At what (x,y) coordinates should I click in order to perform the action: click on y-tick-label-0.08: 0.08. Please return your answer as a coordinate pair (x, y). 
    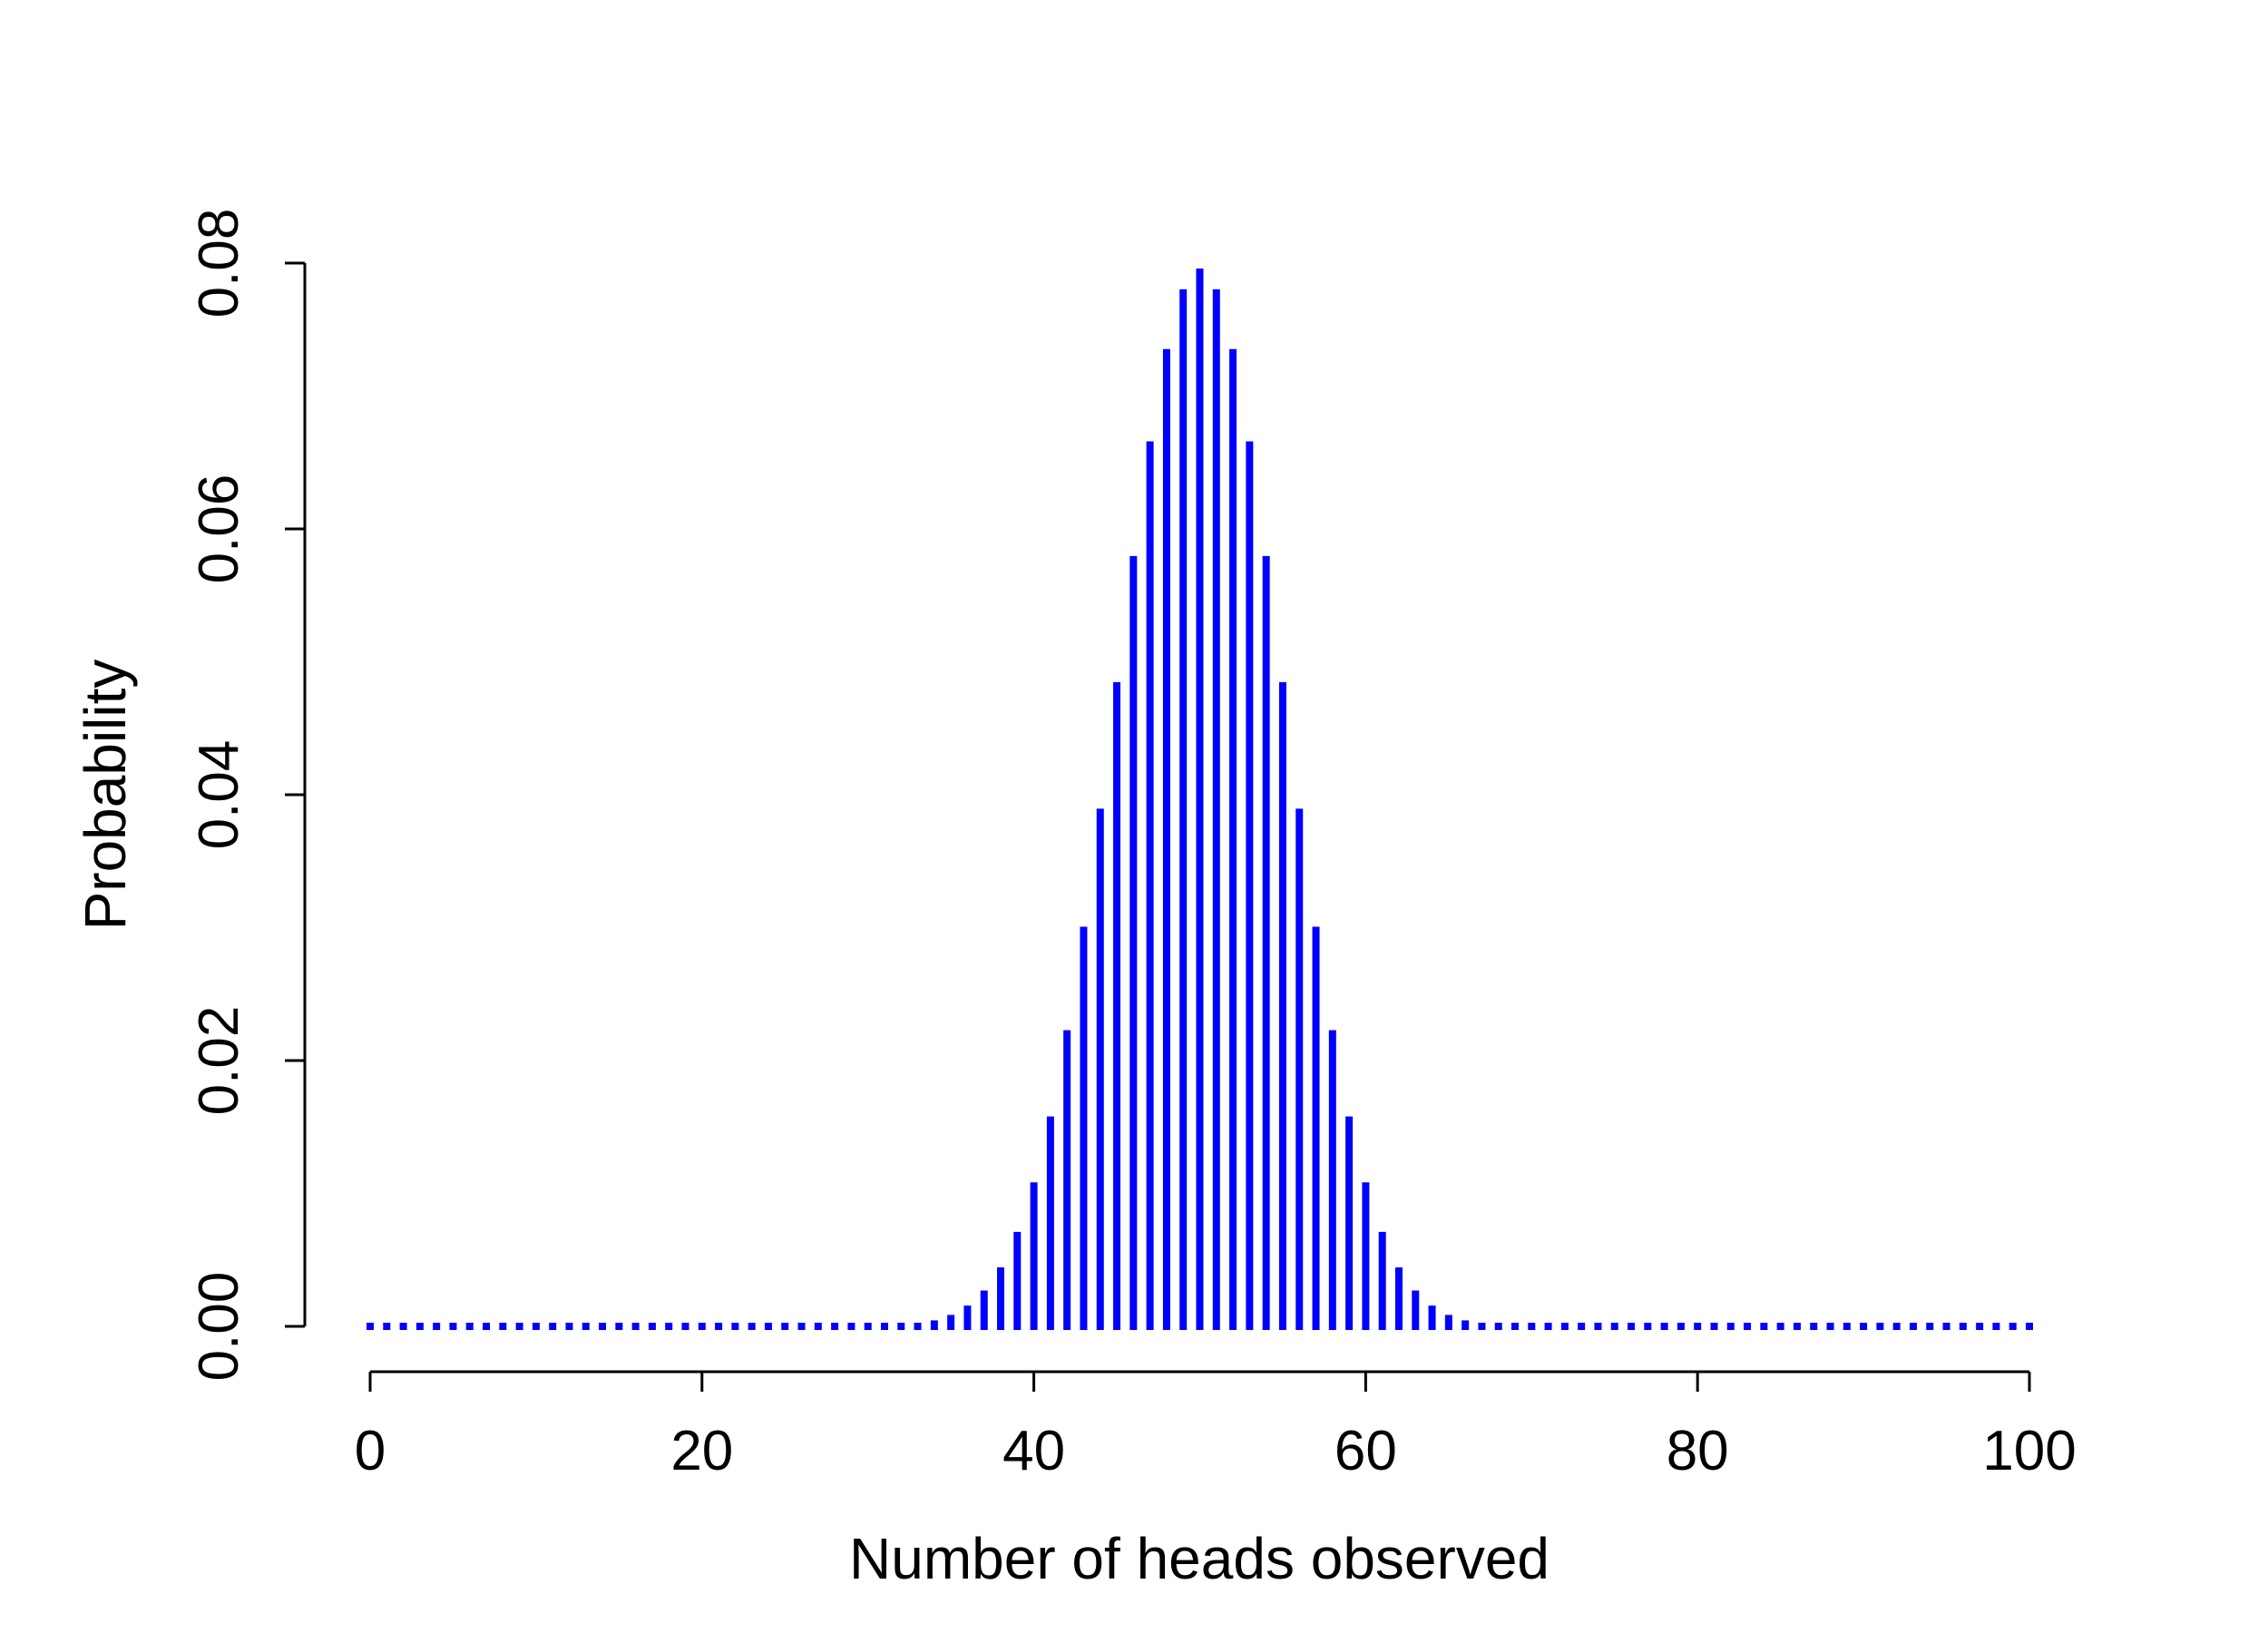
    Looking at the image, I should click on (219, 263).